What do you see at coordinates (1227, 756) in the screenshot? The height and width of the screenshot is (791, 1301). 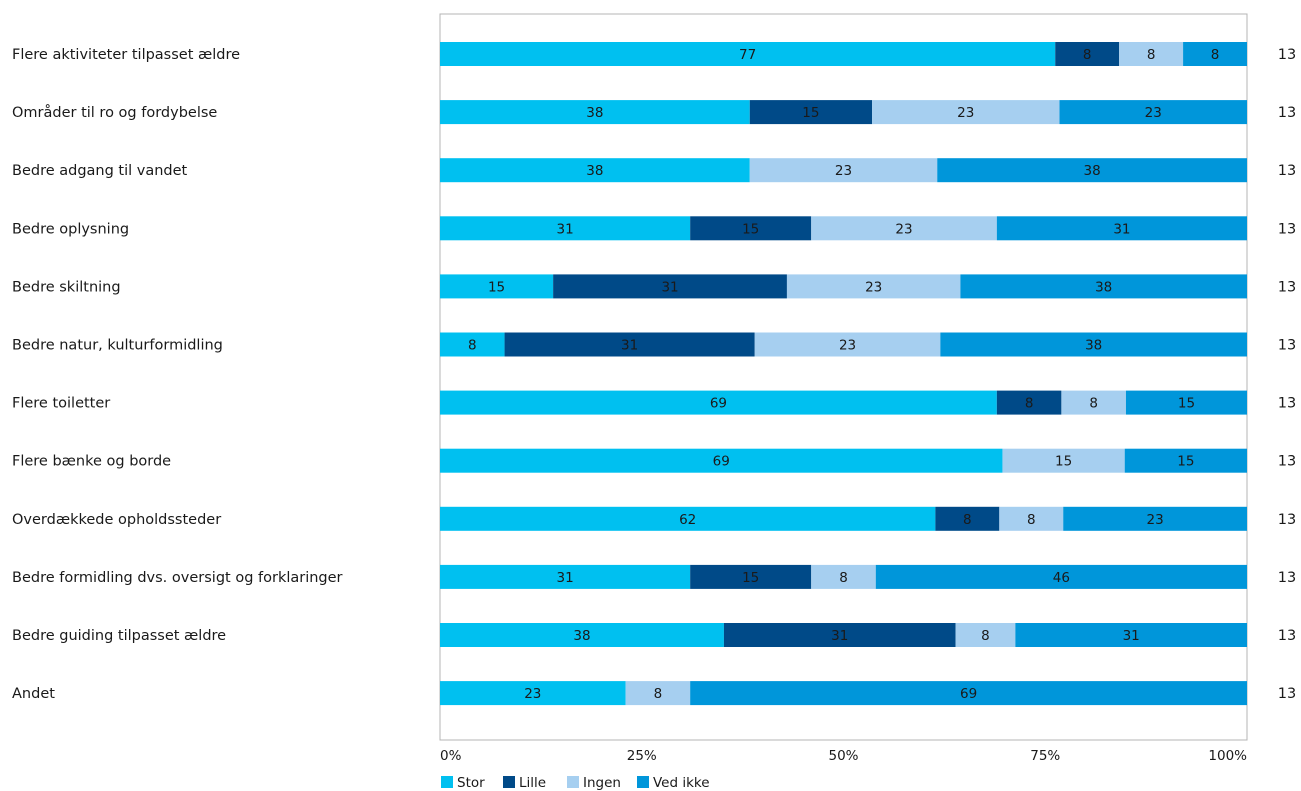 I see `x-tick-label: 100%` at bounding box center [1227, 756].